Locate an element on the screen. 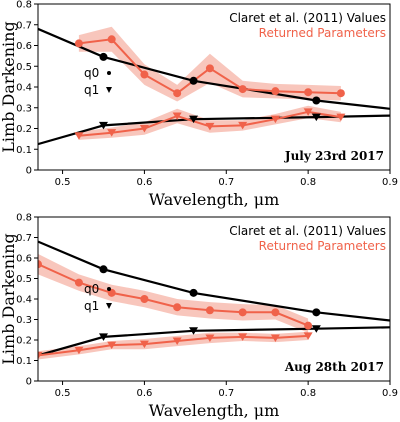 This screenshot has height=422, width=400. y-tick-label: 0.6 is located at coordinates (24, 259).